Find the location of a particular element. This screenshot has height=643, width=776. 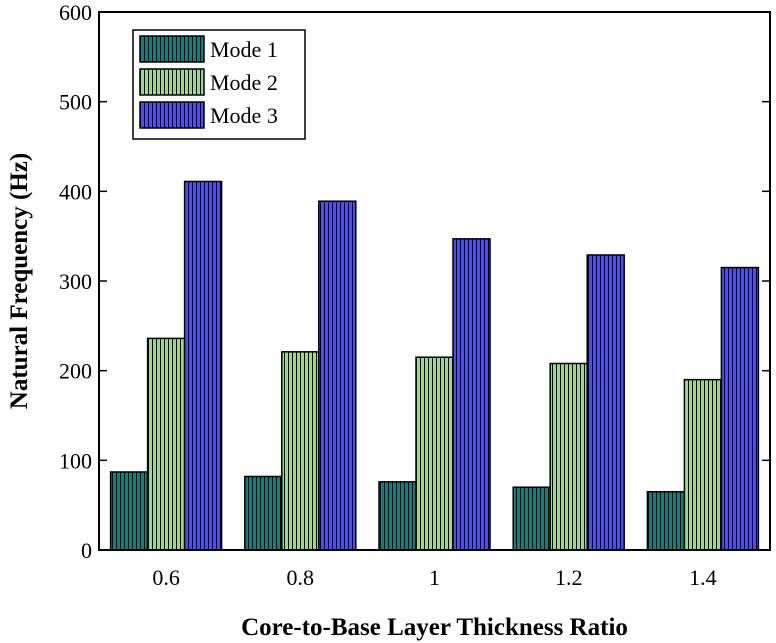

y-tick-label: 500 is located at coordinates (75, 102).